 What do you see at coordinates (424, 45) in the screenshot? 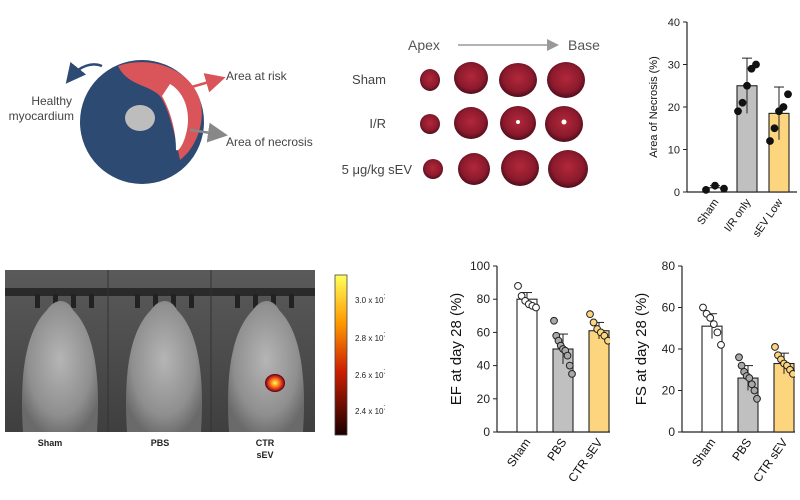
I see `apex-label: Apex` at bounding box center [424, 45].